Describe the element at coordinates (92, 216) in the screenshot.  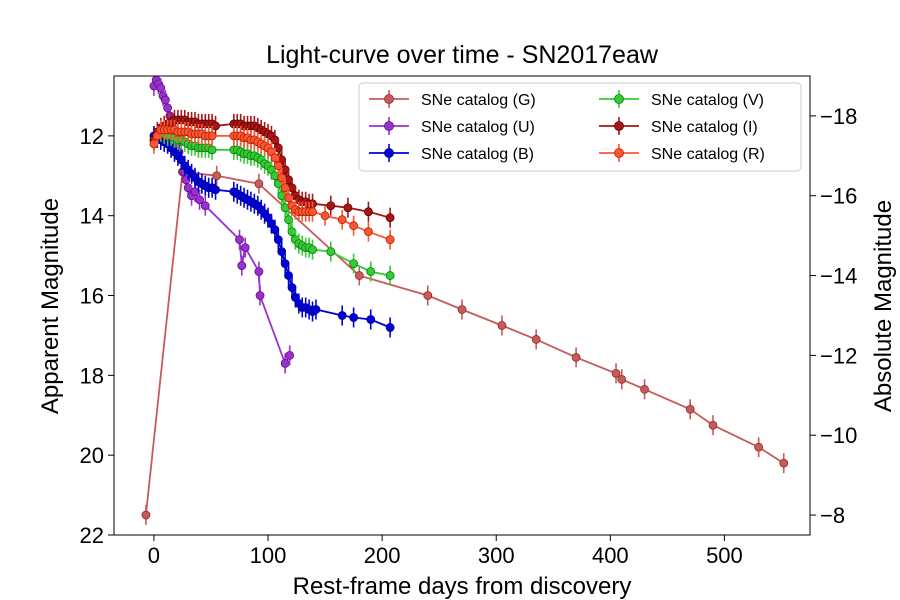
I see `y-tick-label: 14` at that location.